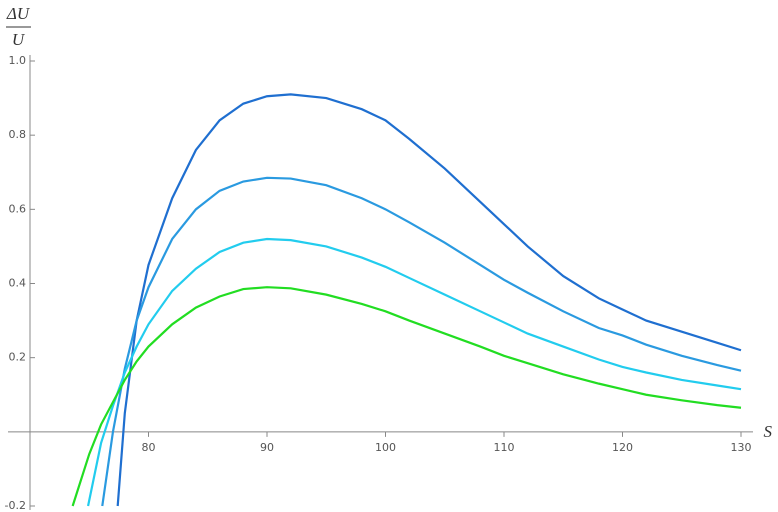  I want to click on y-tick-label: 0.2, so click(18, 357).